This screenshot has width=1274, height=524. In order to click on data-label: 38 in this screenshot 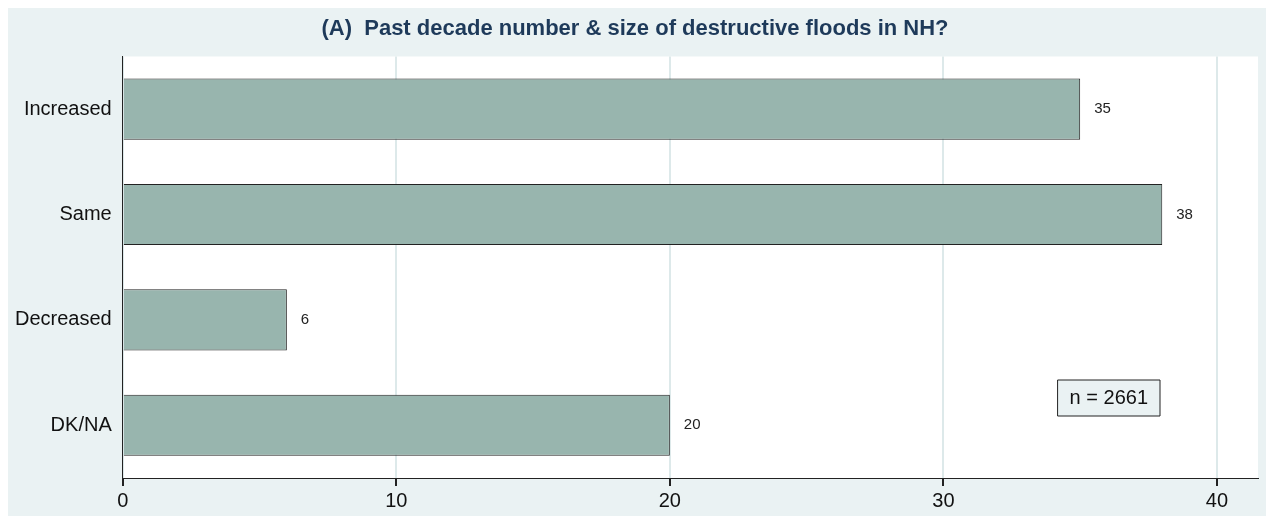, I will do `click(1184, 213)`.